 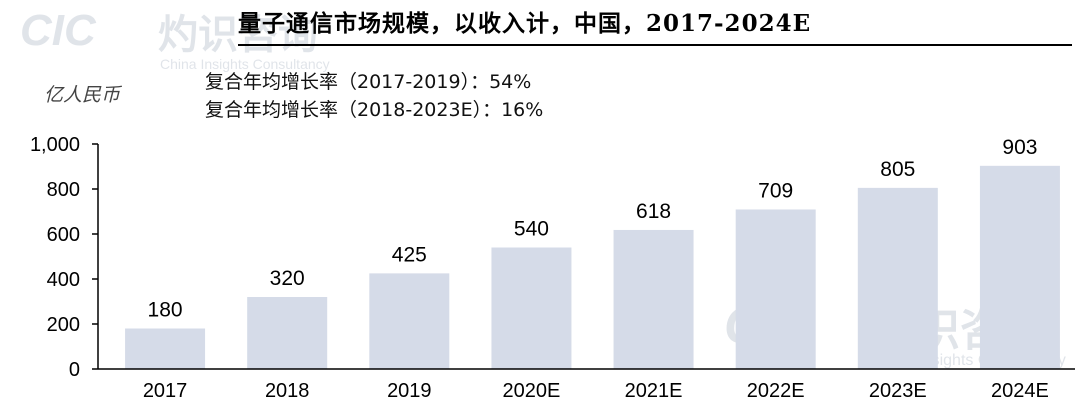 I want to click on y-tick-label: 1,000, so click(x=55, y=145).